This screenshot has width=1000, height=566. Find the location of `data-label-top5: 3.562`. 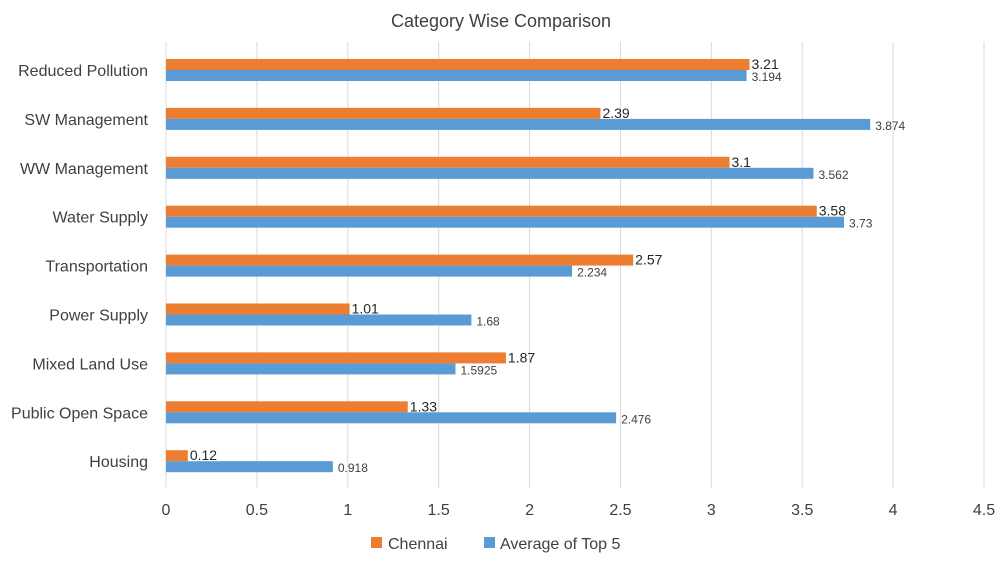

data-label-top5: 3.562 is located at coordinates (833, 175).